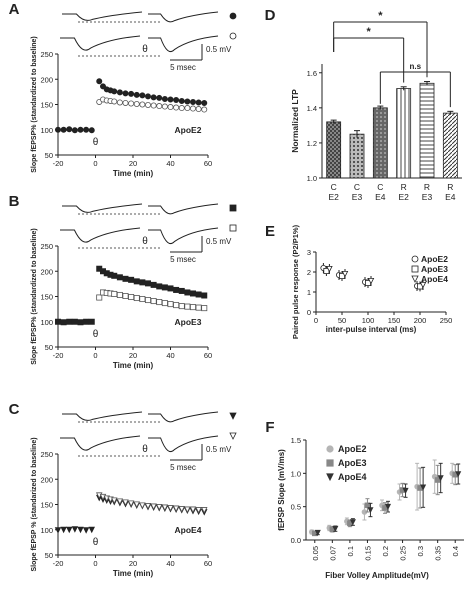 The image size is (474, 613). What do you see at coordinates (438, 553) in the screenshot?
I see `x-tick-label: 0.35` at bounding box center [438, 553].